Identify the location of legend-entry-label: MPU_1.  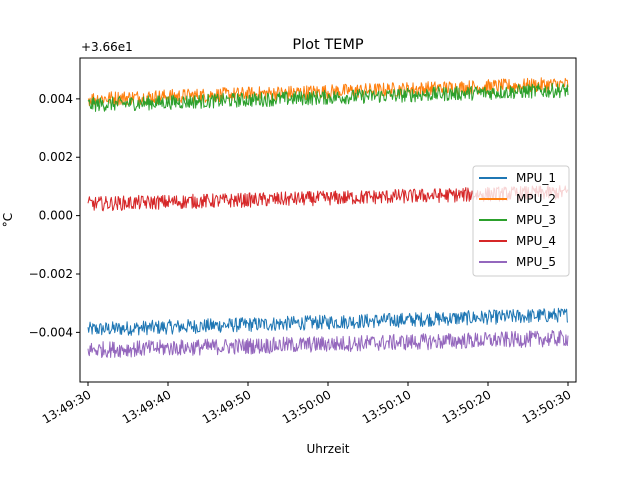
(536, 178).